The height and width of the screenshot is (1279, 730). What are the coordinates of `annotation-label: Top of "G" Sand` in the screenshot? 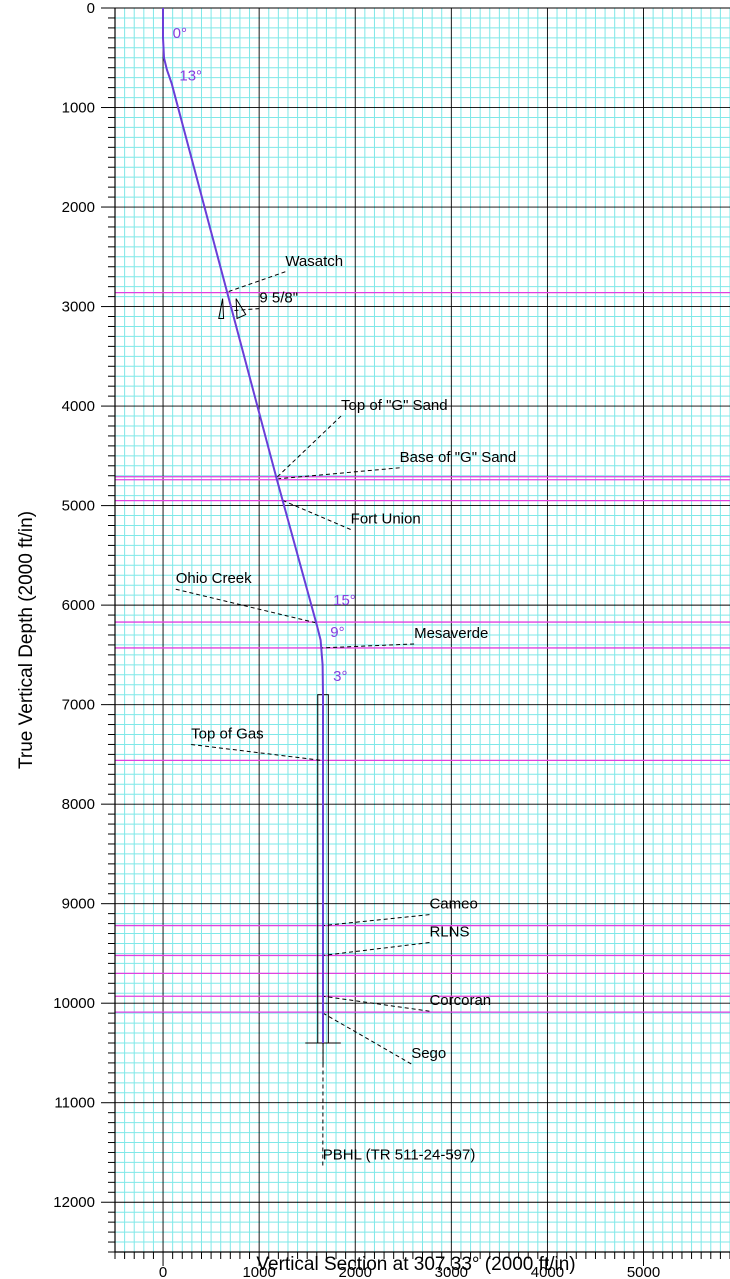 It's located at (394, 405).